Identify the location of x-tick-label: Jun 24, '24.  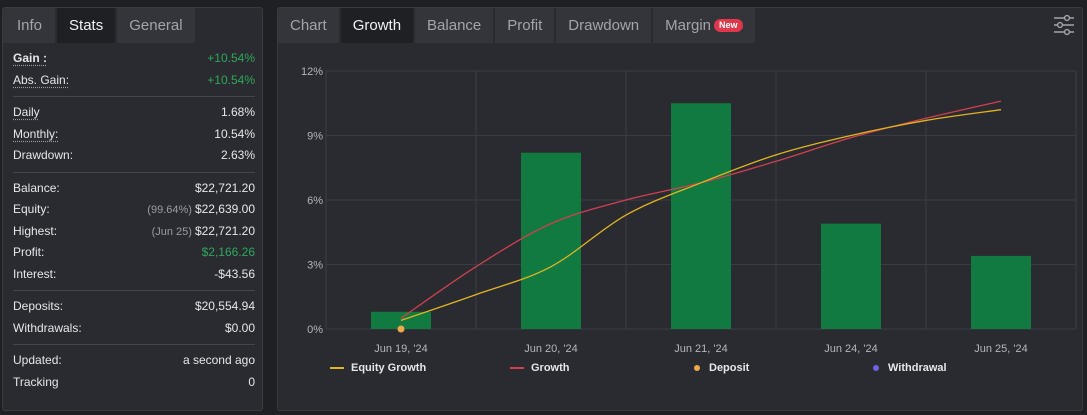
(850, 349).